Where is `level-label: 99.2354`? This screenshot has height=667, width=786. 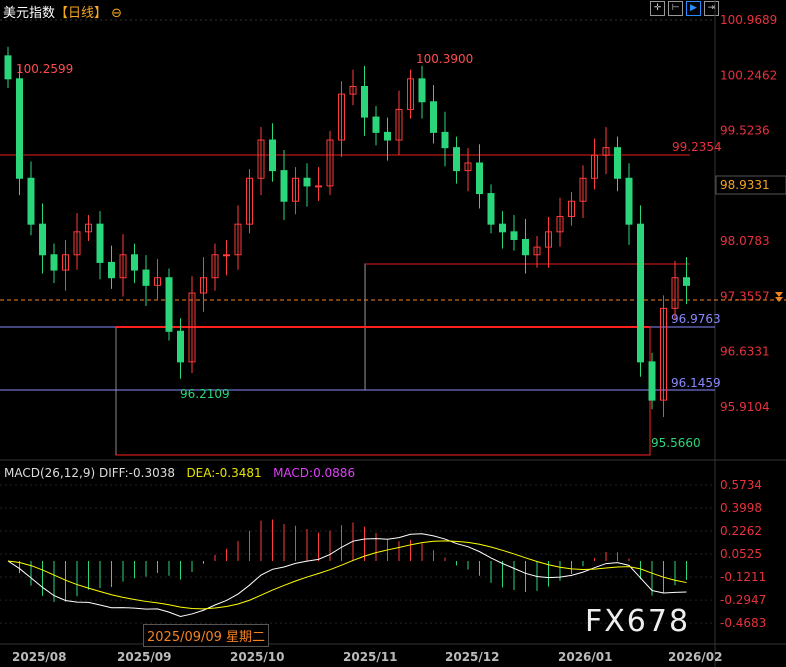 level-label: 99.2354 is located at coordinates (697, 147).